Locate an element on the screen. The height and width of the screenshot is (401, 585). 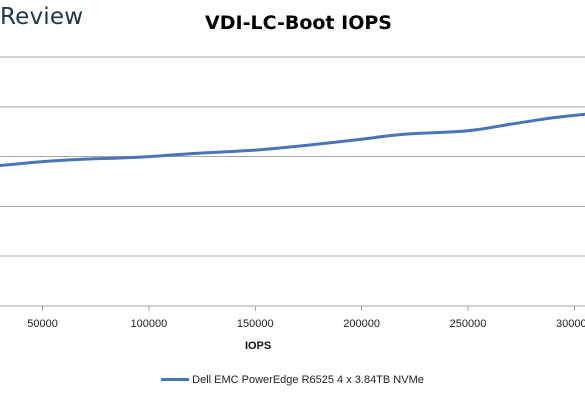
x-tick-label: 50000 is located at coordinates (42, 324).